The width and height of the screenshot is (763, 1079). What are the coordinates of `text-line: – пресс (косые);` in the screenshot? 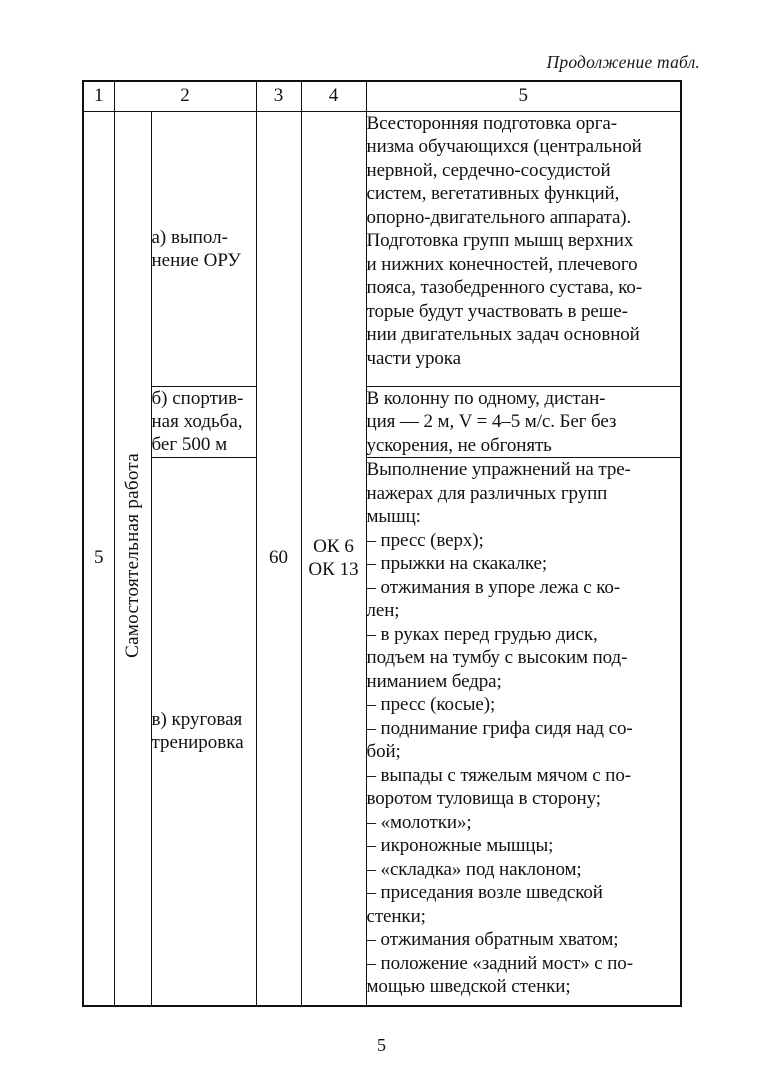 It's located at (431, 704).